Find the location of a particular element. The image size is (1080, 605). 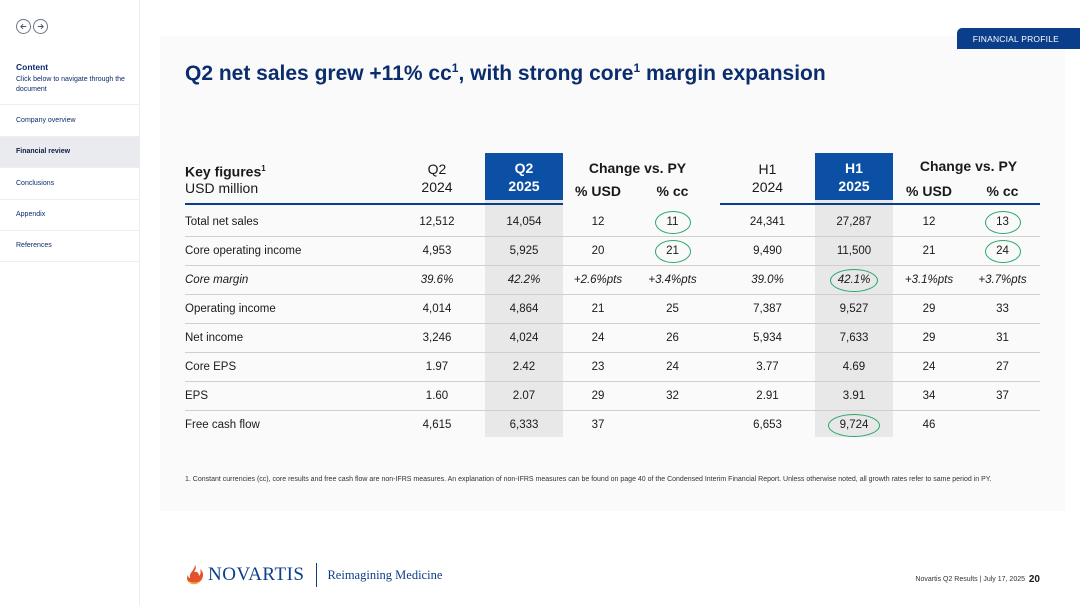

cell-label: Free cash flow is located at coordinates (222, 425).